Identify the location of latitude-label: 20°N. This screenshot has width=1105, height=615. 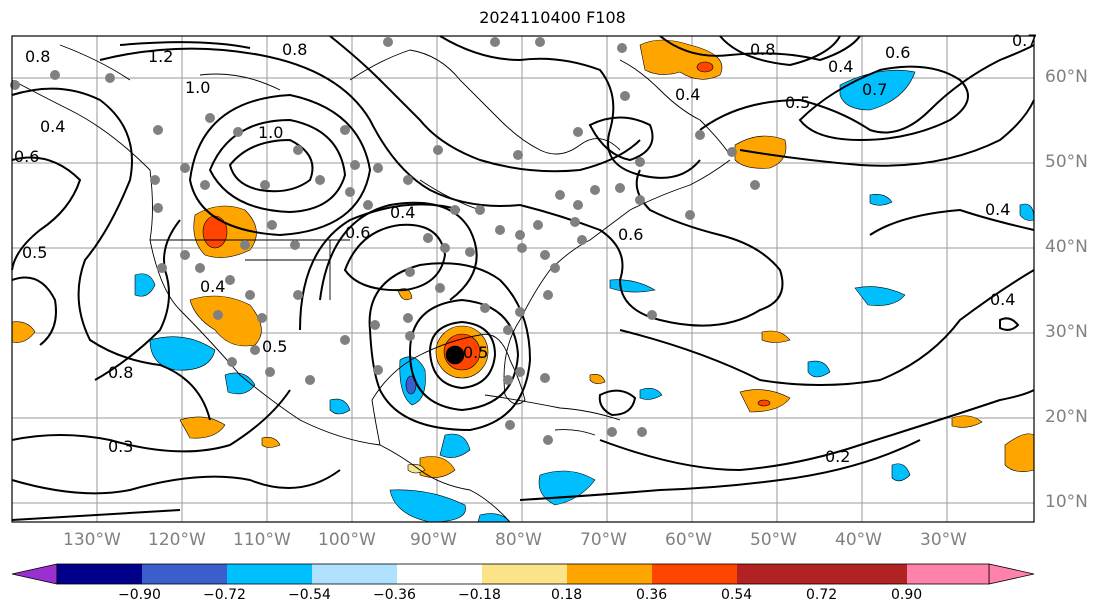
(1066, 417).